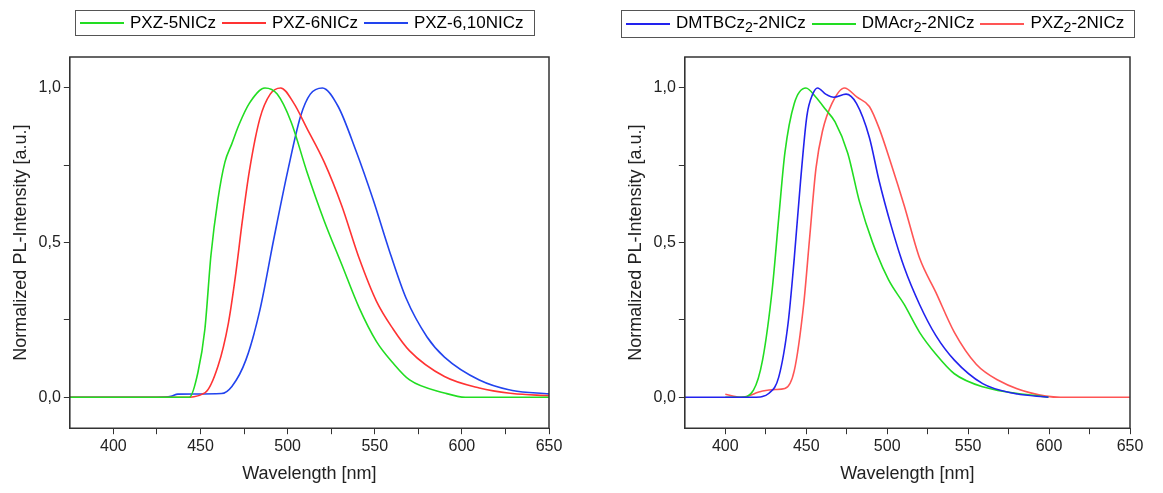 This screenshot has height=493, width=1163. What do you see at coordinates (741, 24) in the screenshot?
I see `legend-label: DMTBCz$_{2}$-2NICz` at bounding box center [741, 24].